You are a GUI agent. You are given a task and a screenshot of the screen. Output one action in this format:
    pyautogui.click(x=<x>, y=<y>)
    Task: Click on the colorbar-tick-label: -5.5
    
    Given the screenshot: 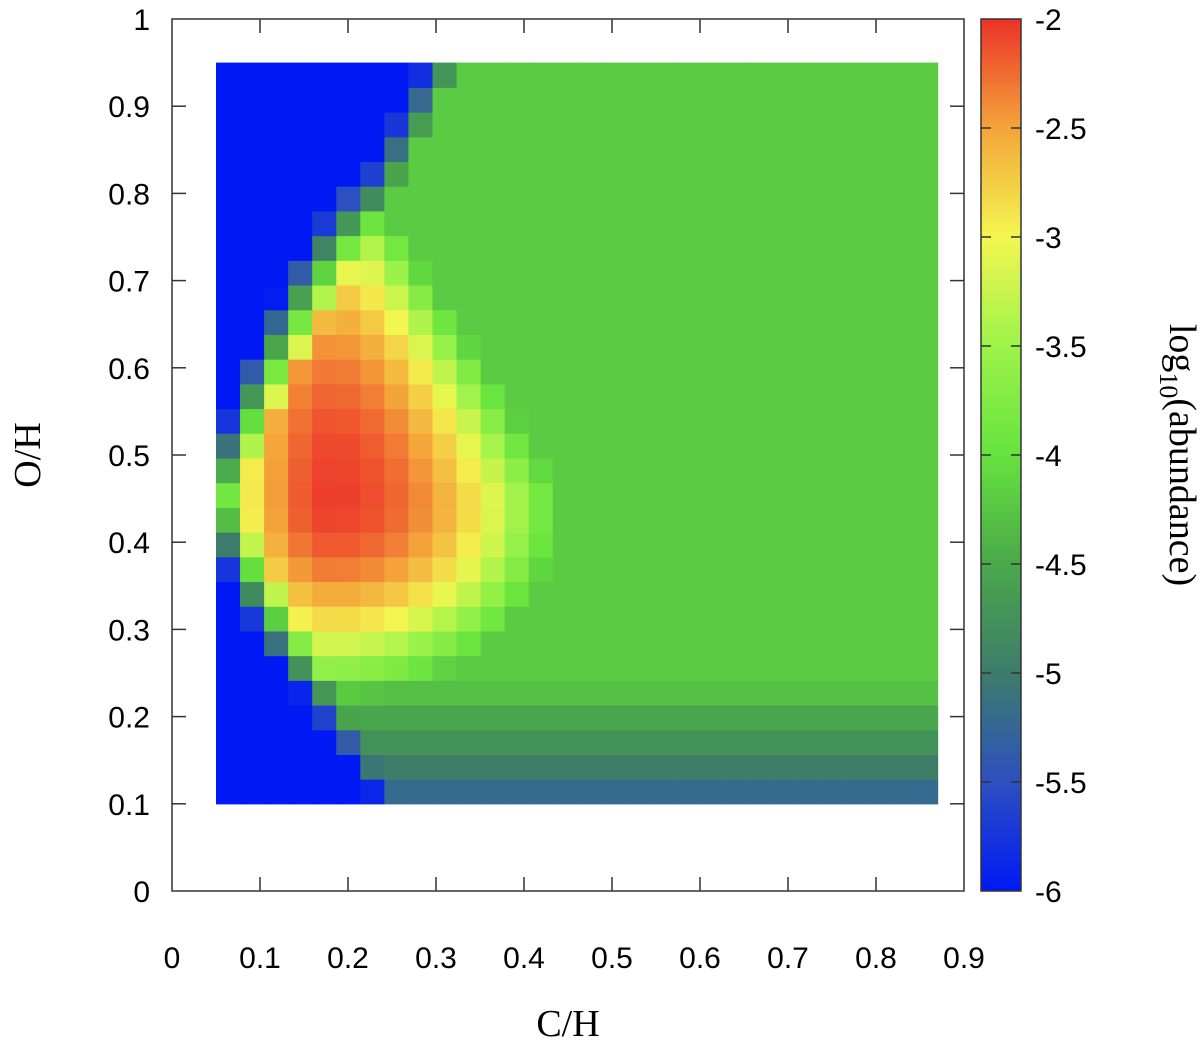 What is the action you would take?
    pyautogui.click(x=1061, y=783)
    